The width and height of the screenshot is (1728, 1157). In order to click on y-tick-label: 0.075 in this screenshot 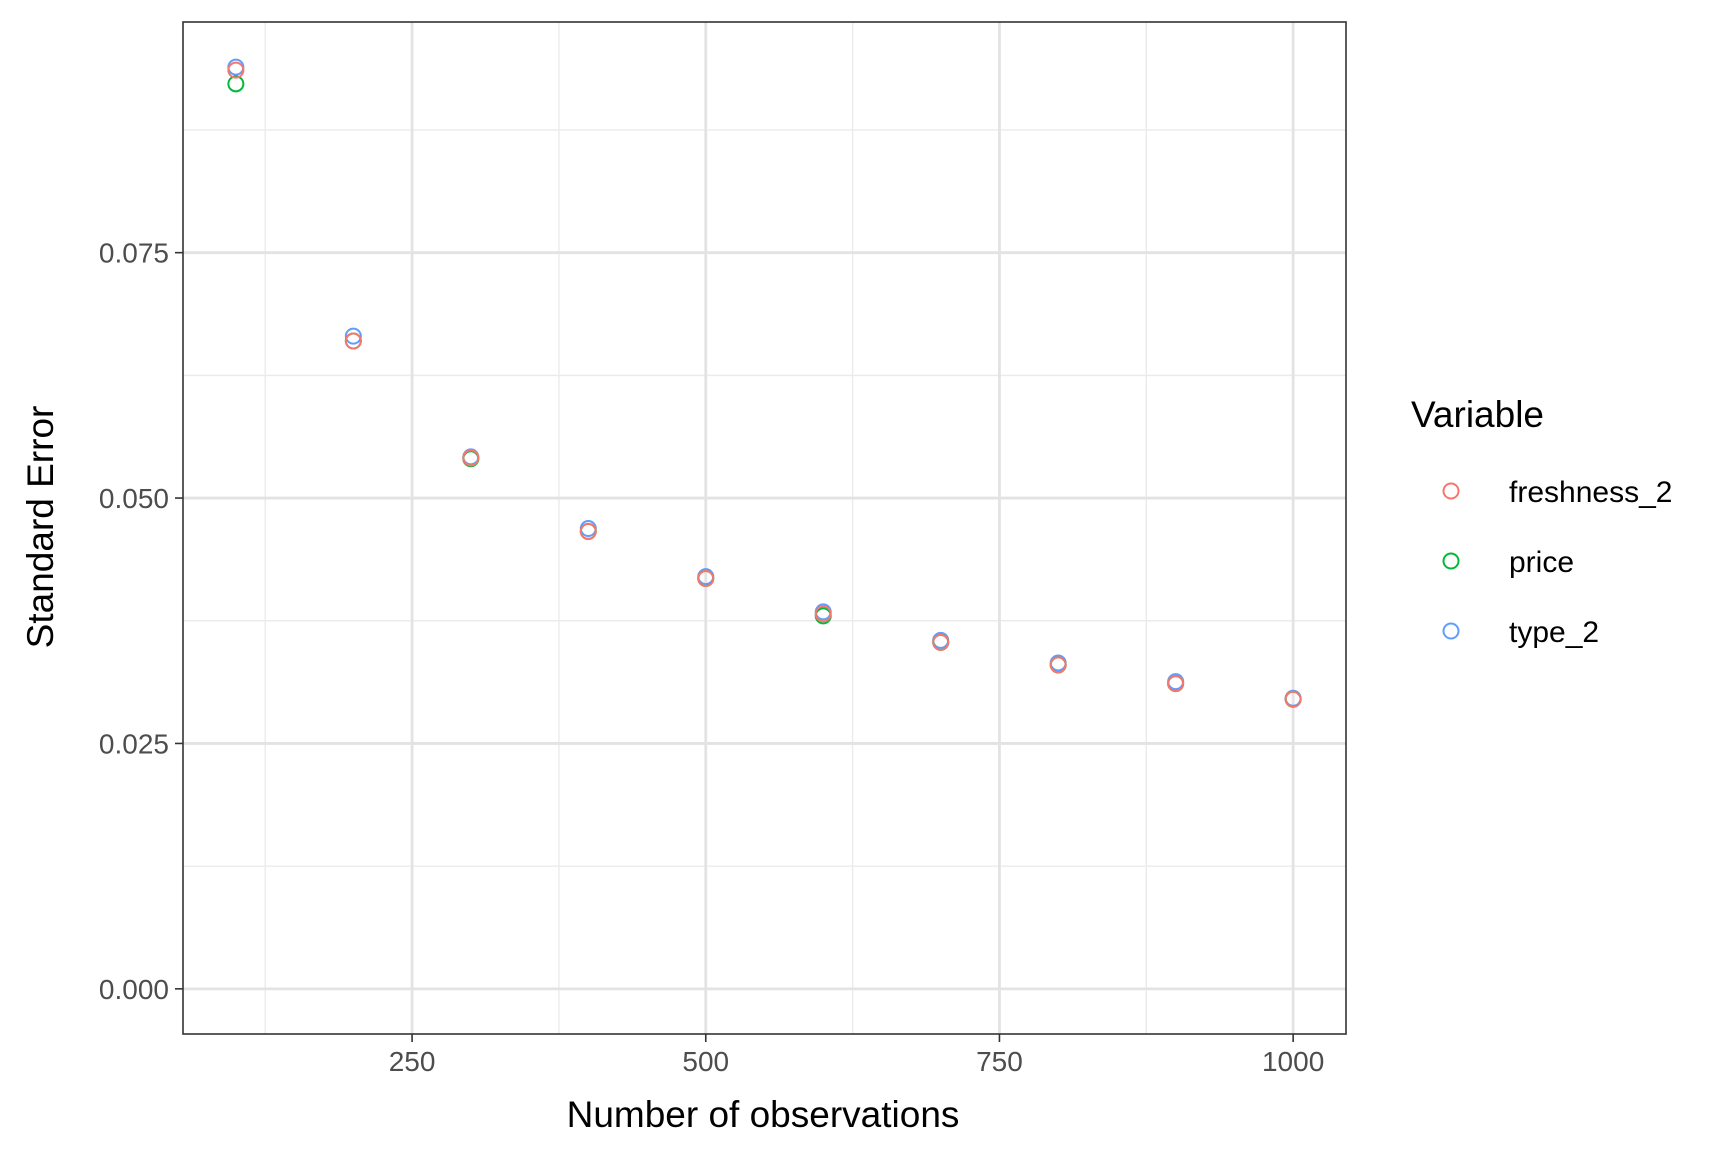, I will do `click(134, 253)`.